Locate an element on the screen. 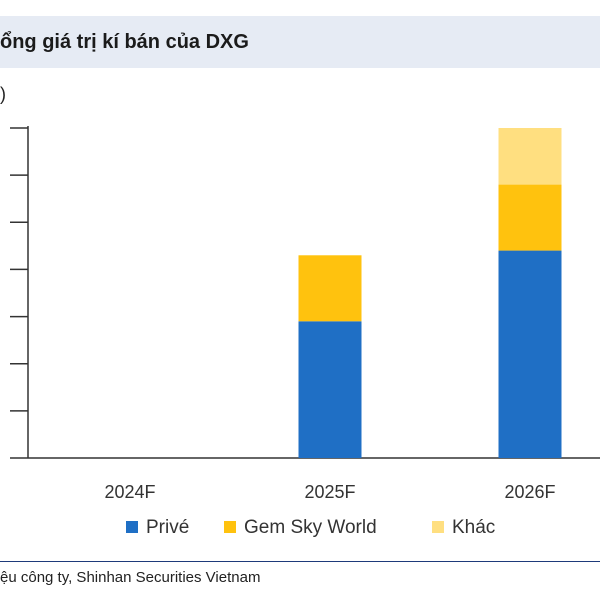  chart-title: ổng giá trị kí bán của DXG is located at coordinates (124, 42).